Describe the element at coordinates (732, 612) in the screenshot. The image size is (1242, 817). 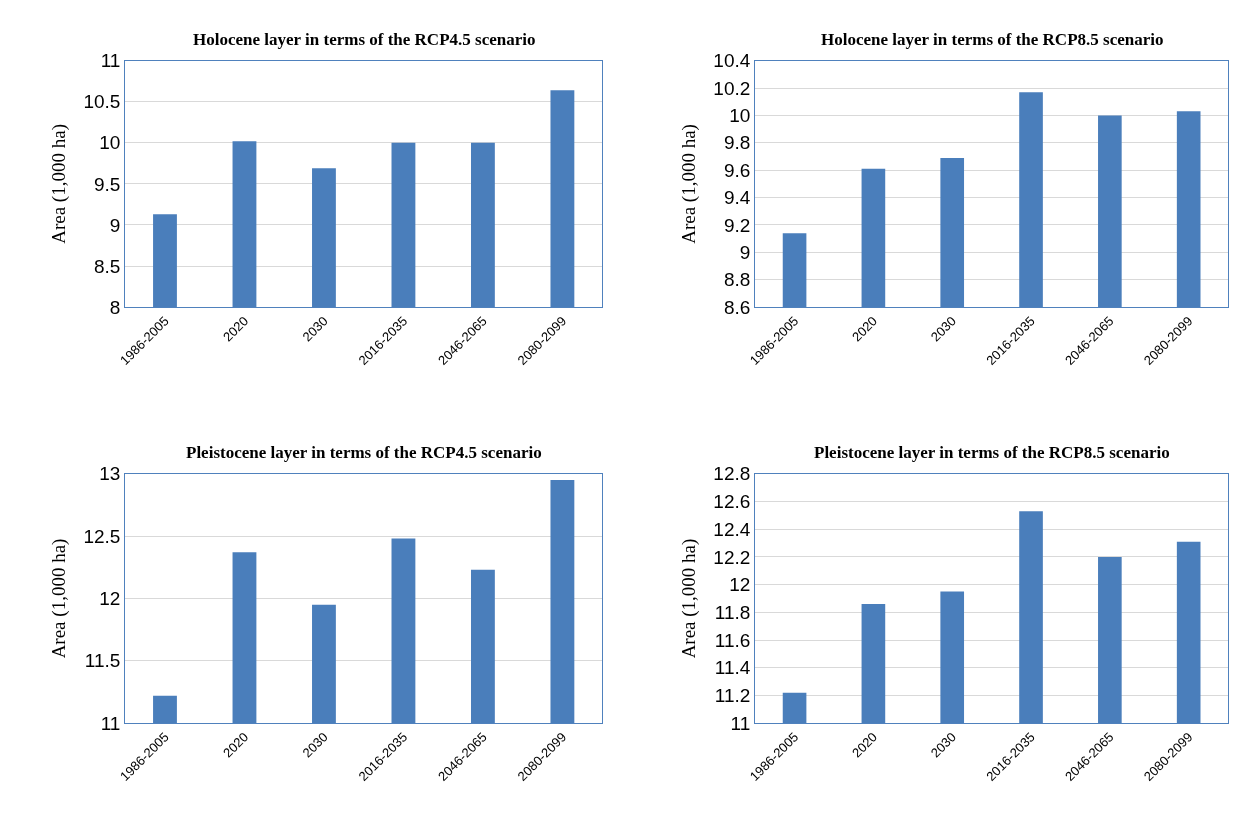
I see `y-tick-label: 11.8` at that location.